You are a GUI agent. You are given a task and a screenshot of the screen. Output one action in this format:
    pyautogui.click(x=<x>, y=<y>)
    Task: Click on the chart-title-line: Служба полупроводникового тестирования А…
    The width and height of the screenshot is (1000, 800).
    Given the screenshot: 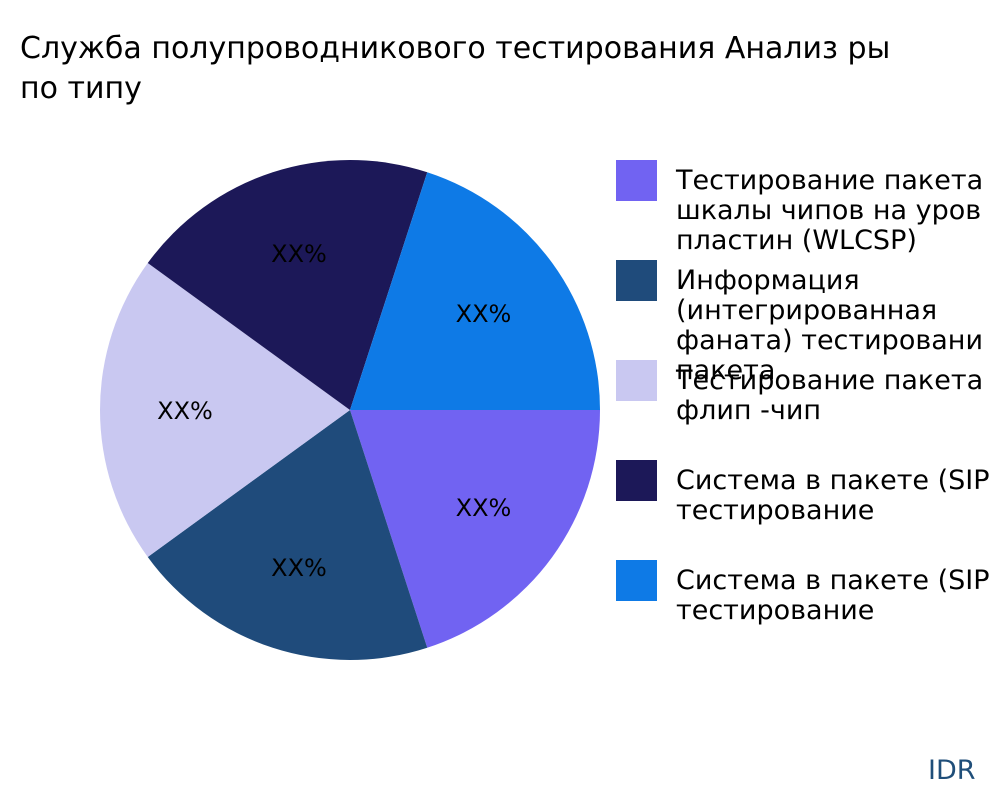 What is the action you would take?
    pyautogui.click(x=455, y=48)
    